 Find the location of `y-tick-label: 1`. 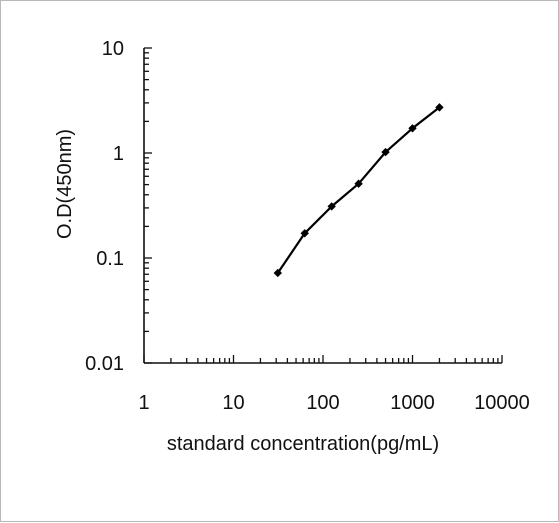

y-tick-label: 1 is located at coordinates (118, 154).